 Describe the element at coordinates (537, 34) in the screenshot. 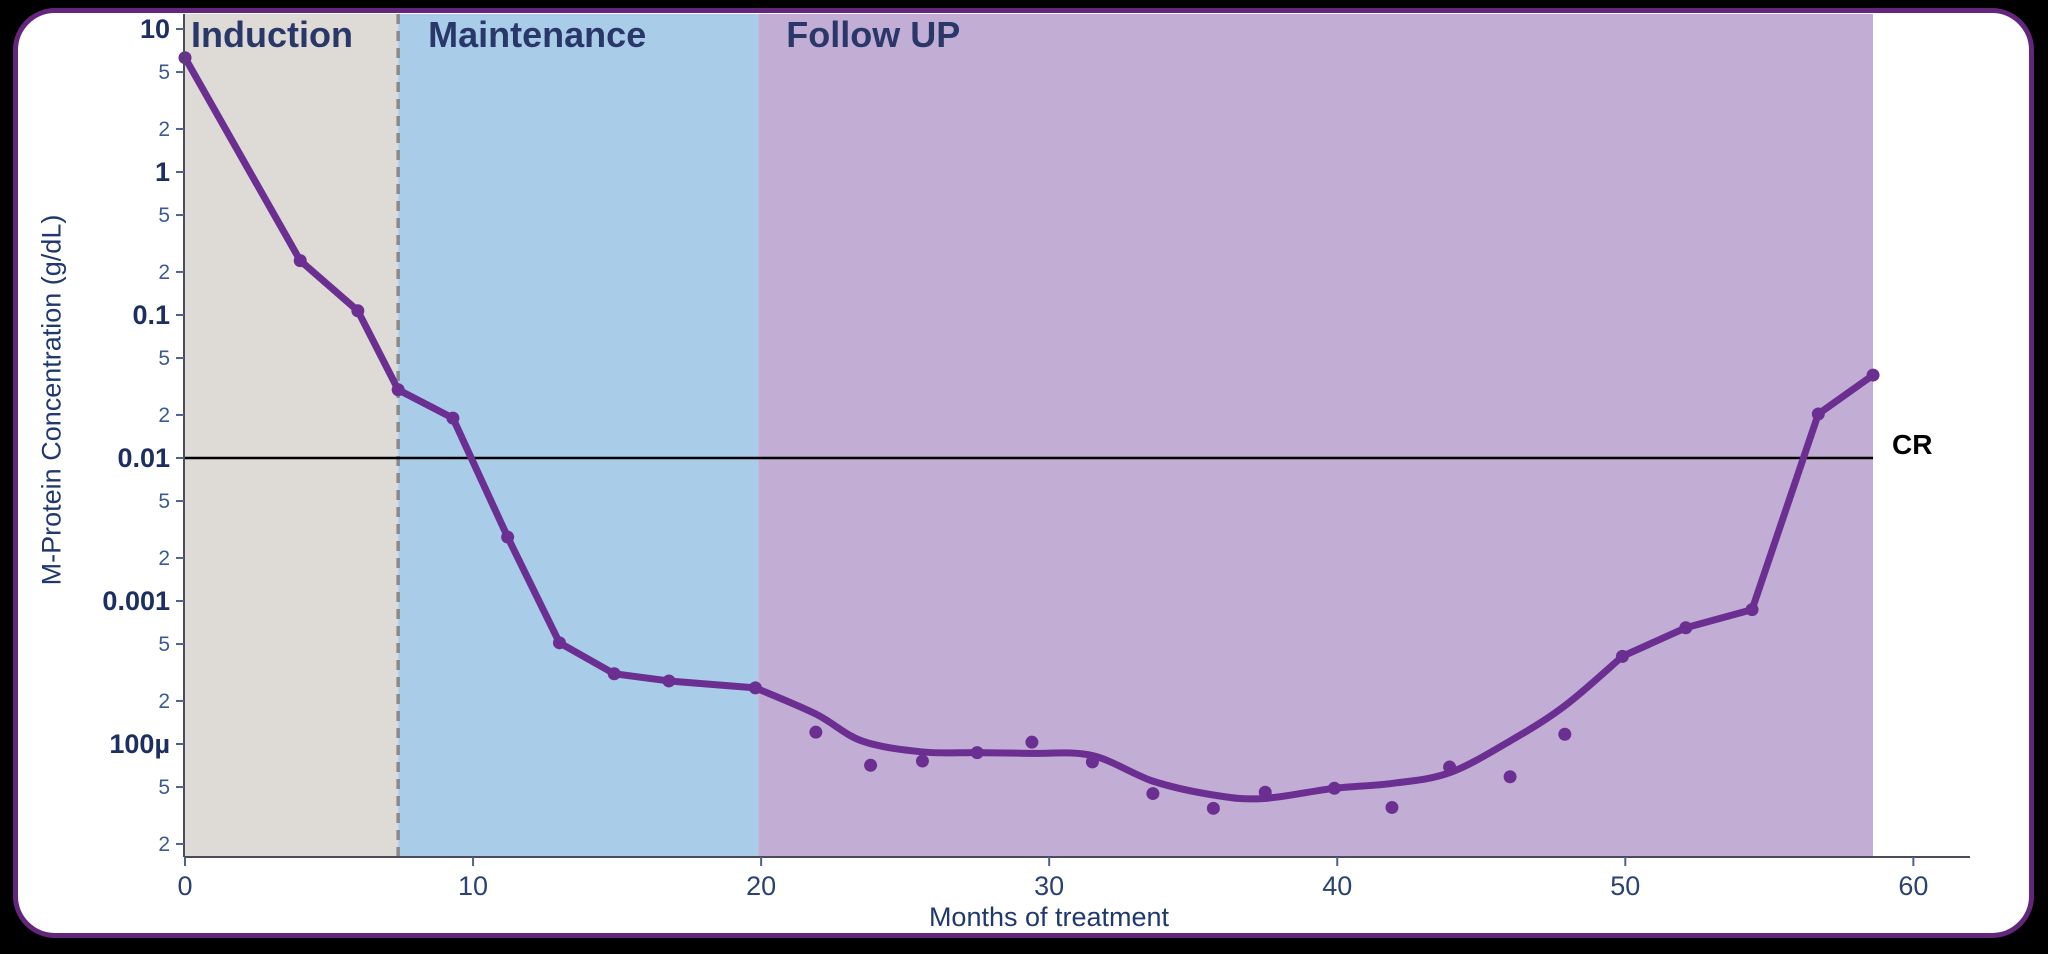

I see `phase-label: Maintenance` at that location.